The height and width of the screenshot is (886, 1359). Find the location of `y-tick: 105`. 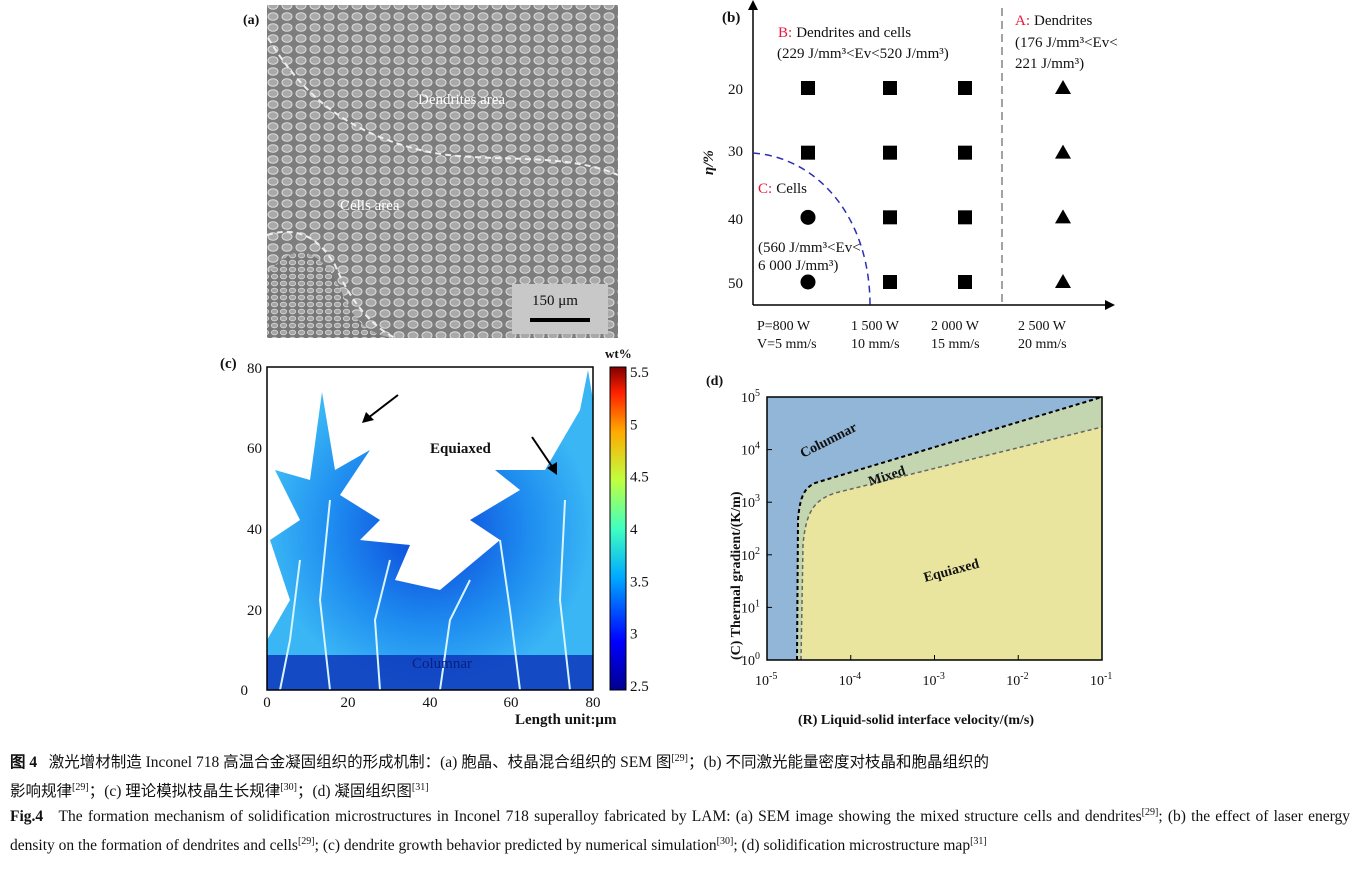

y-tick: 105 is located at coordinates (750, 397).